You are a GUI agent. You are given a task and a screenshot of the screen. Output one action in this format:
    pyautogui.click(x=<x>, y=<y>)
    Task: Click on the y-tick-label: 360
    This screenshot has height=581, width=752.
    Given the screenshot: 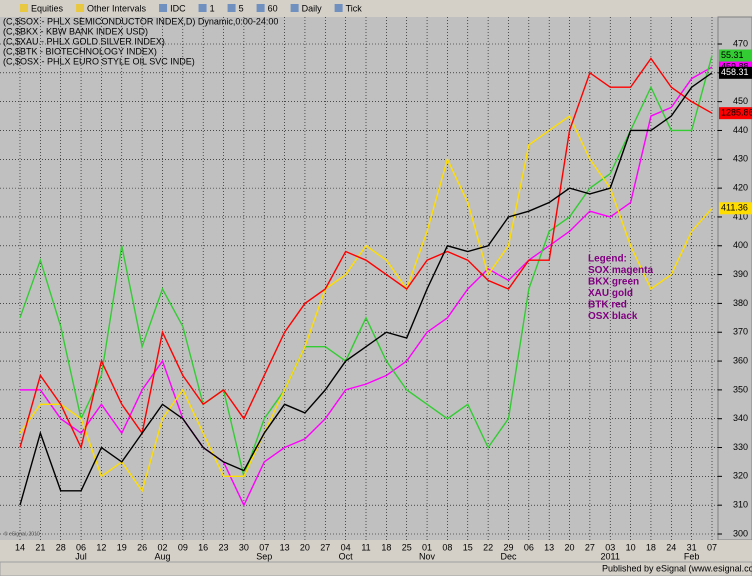 What is the action you would take?
    pyautogui.click(x=740, y=360)
    